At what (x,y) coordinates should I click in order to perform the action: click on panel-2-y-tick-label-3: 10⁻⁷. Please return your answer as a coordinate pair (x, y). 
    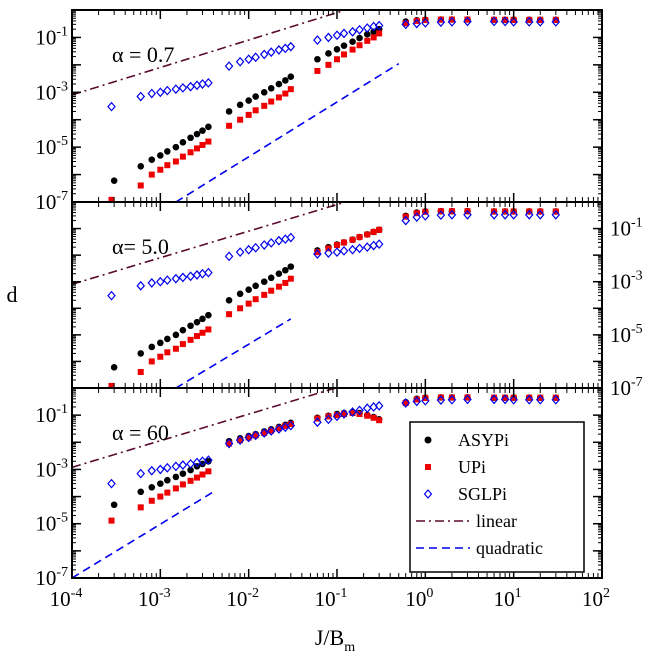
    Looking at the image, I should click on (626, 387).